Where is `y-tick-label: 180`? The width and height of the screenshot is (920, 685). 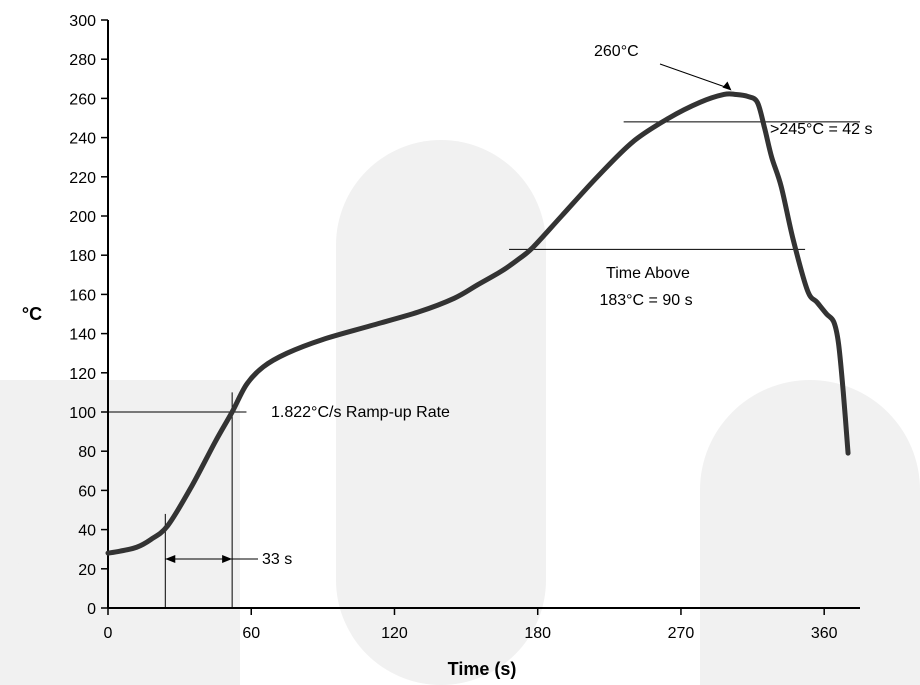 y-tick-label: 180 is located at coordinates (82, 256).